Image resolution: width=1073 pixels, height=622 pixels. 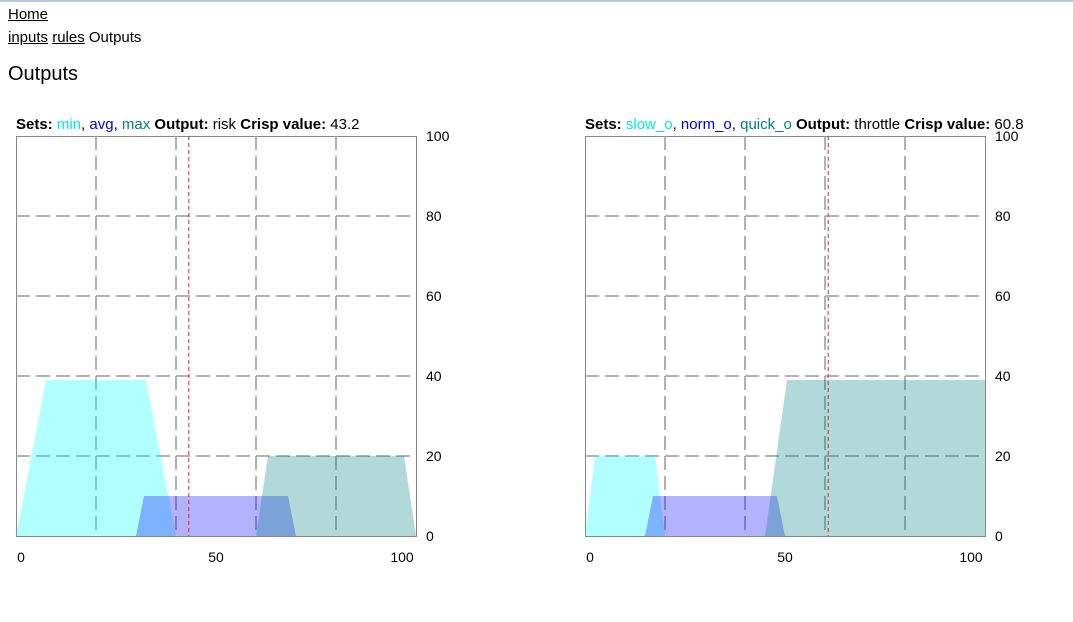 What do you see at coordinates (28, 14) in the screenshot?
I see `home-link: Home` at bounding box center [28, 14].